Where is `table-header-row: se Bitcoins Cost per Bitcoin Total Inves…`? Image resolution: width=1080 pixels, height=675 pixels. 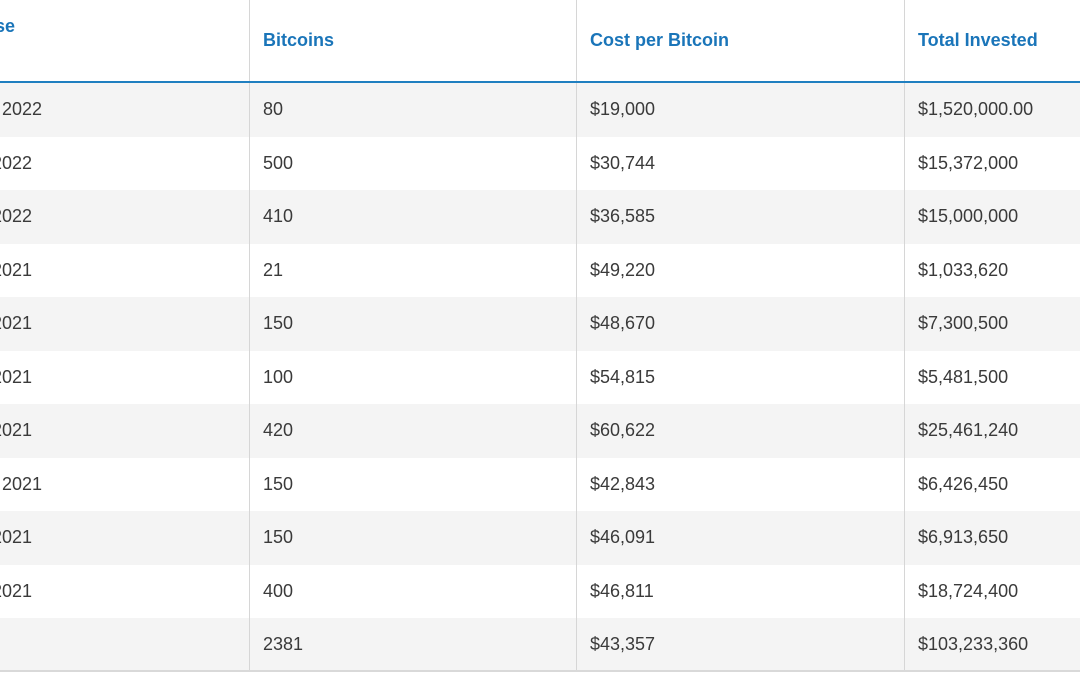
table-header-row: se Bitcoins Cost per Bitcoin Total Inves… is located at coordinates (540, 41).